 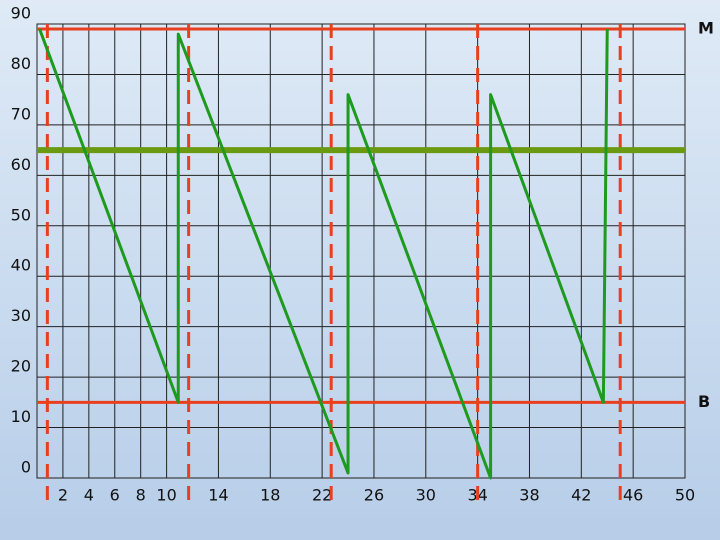 What do you see at coordinates (581, 495) in the screenshot?
I see `x-tick-label: 42` at bounding box center [581, 495].